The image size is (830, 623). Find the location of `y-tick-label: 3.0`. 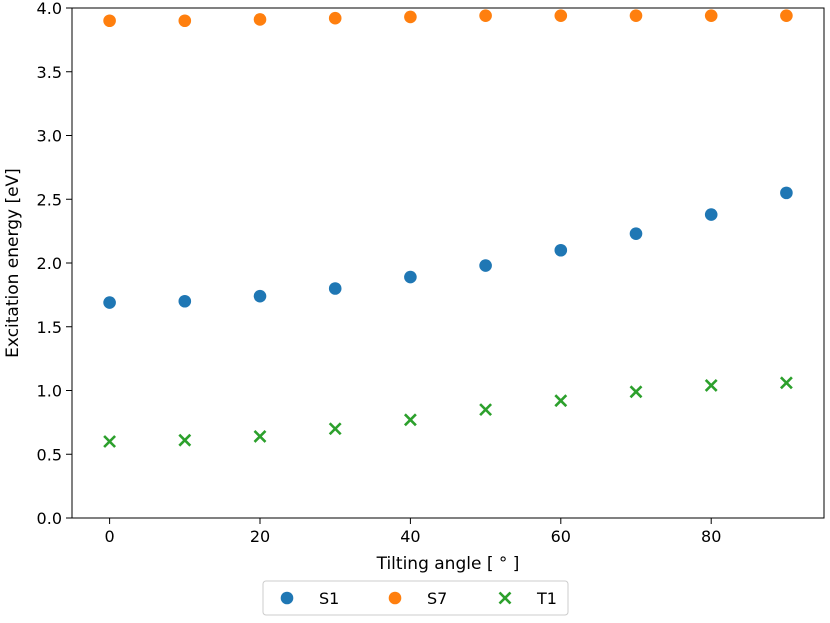

y-tick-label: 3.0 is located at coordinates (49, 136).